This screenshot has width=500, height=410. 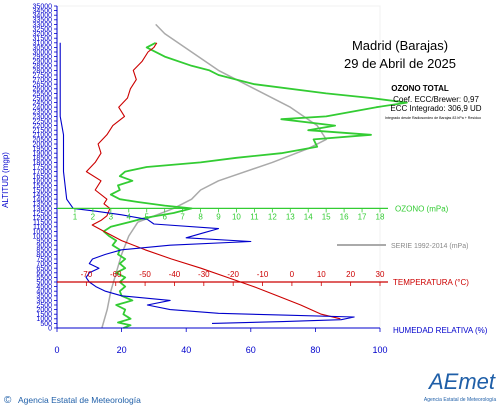 What do you see at coordinates (44, 315) in the screenshot?
I see `y-tick-label: 1500` at bounding box center [44, 315].